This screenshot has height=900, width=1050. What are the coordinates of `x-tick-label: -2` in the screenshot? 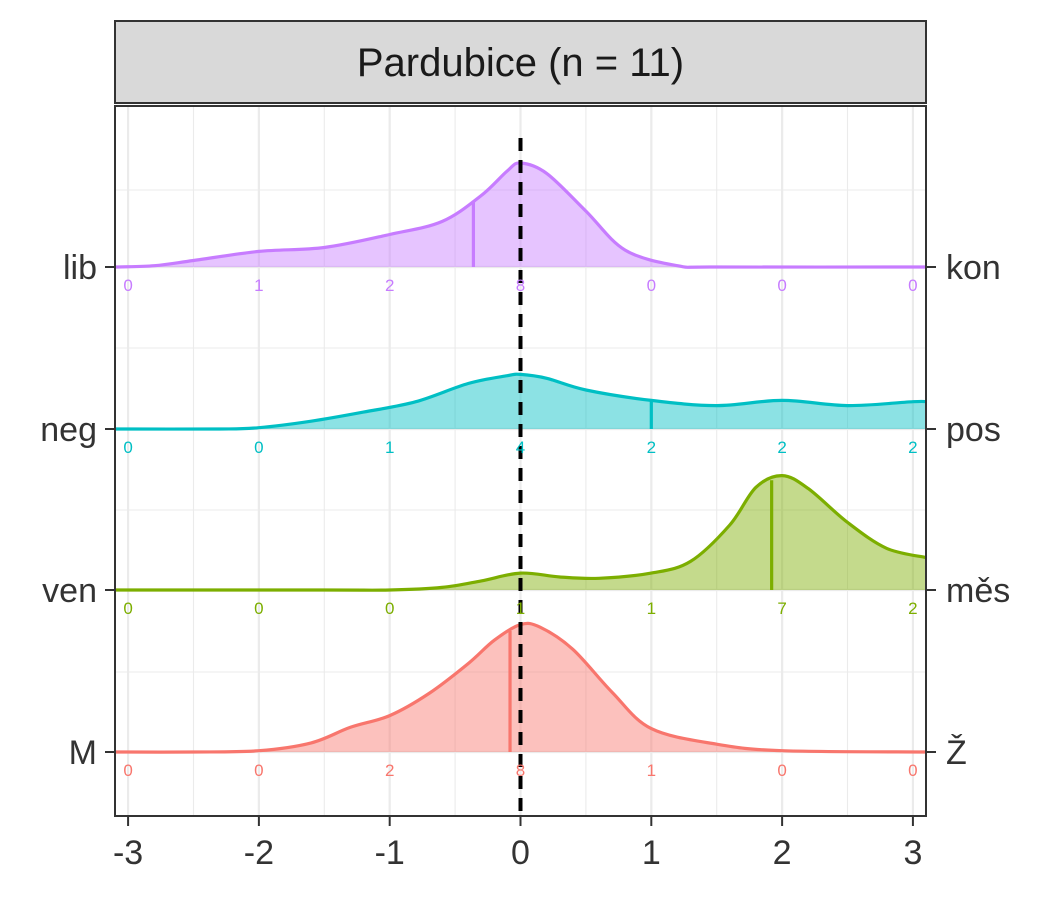 It's located at (259, 853).